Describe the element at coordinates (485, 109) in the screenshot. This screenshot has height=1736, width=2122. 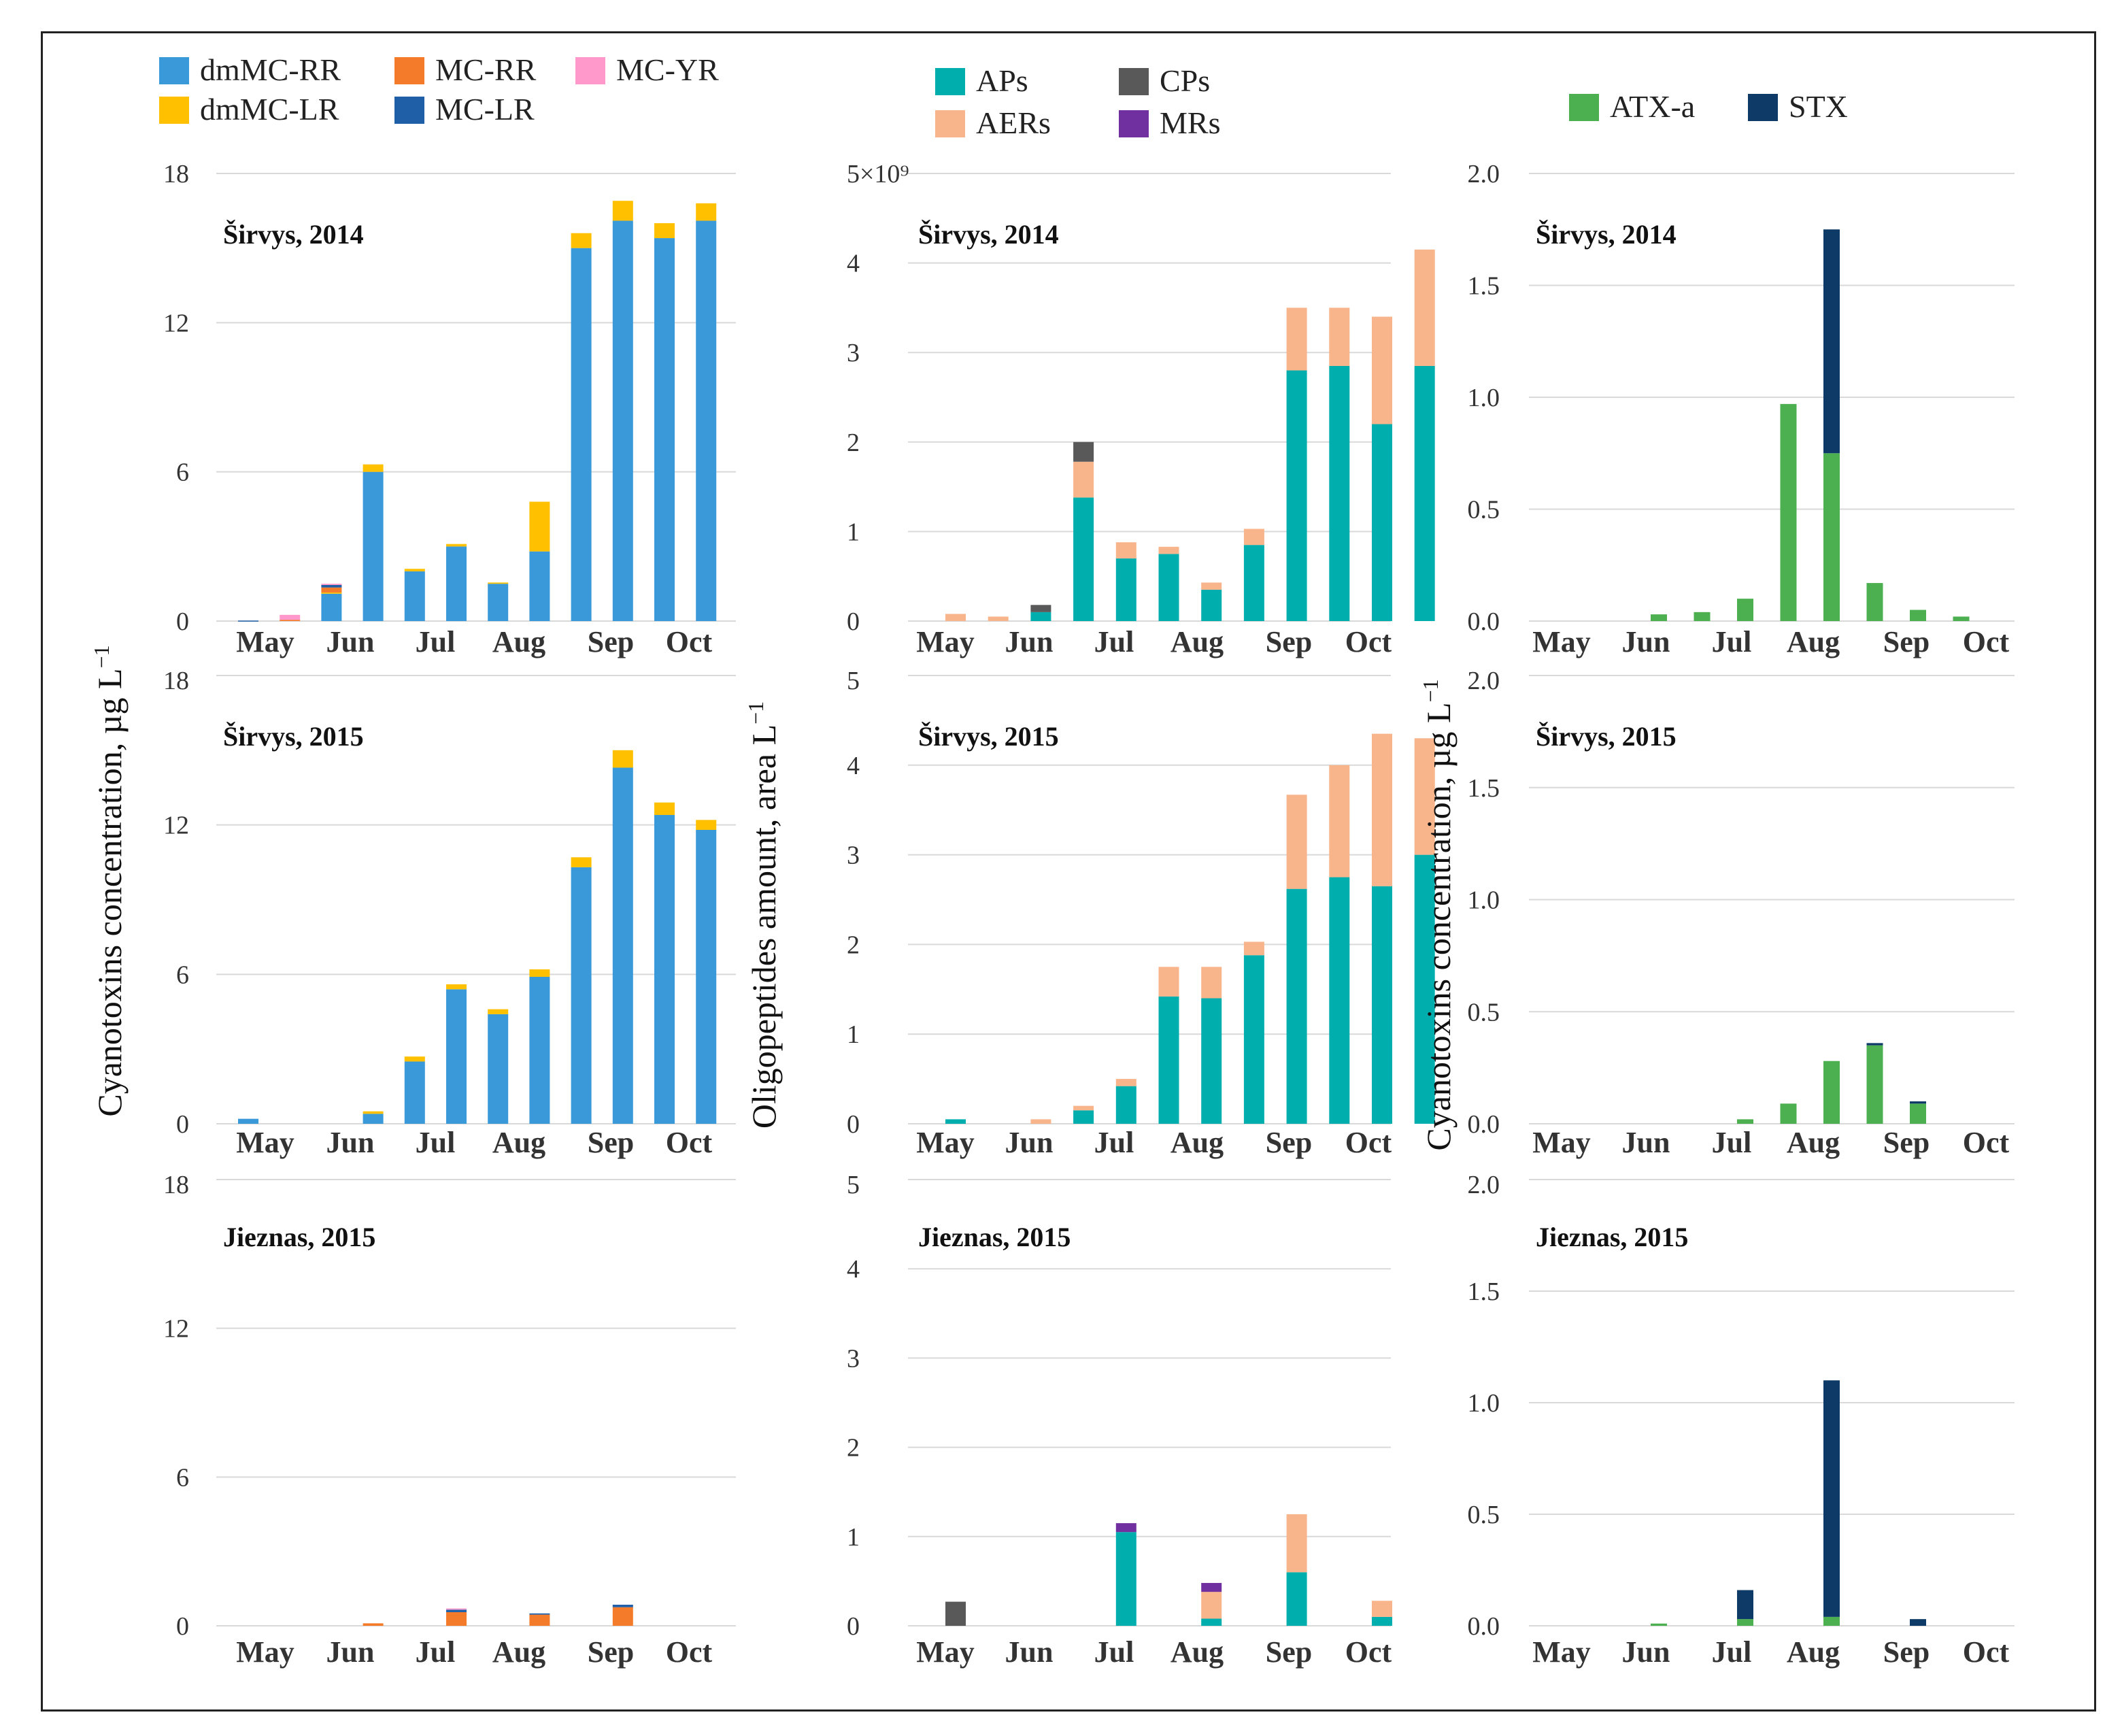
I see `legend-label: MC-LR` at that location.